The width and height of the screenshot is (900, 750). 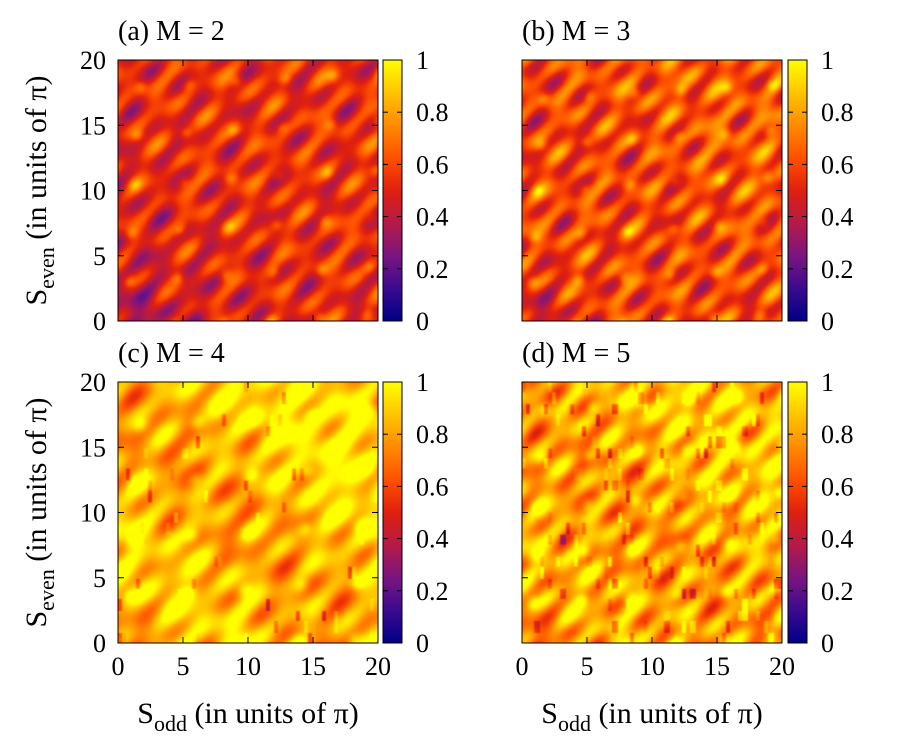 I want to click on panel-title: (b) M = 3, so click(x=576, y=31).